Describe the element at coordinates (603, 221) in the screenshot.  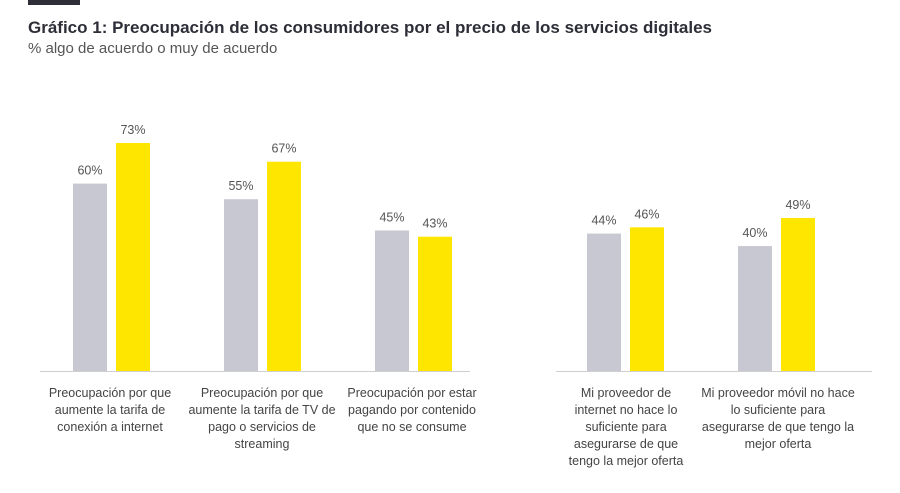
I see `data-label-gray-4: 44%` at that location.